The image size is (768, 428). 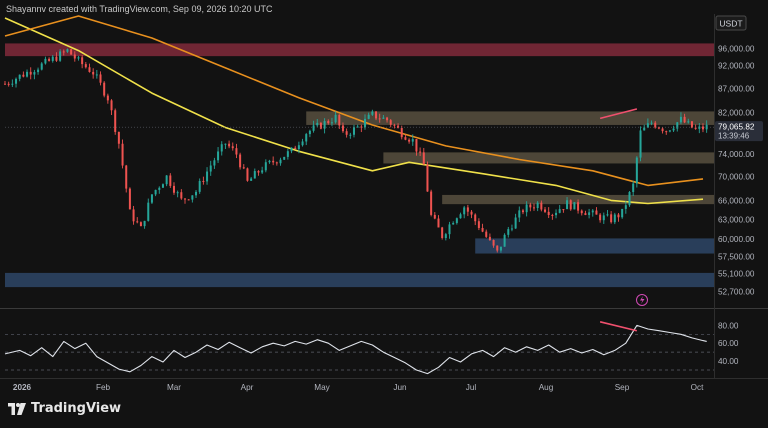 I want to click on rsi-tick-label: 80.00, so click(x=728, y=325).